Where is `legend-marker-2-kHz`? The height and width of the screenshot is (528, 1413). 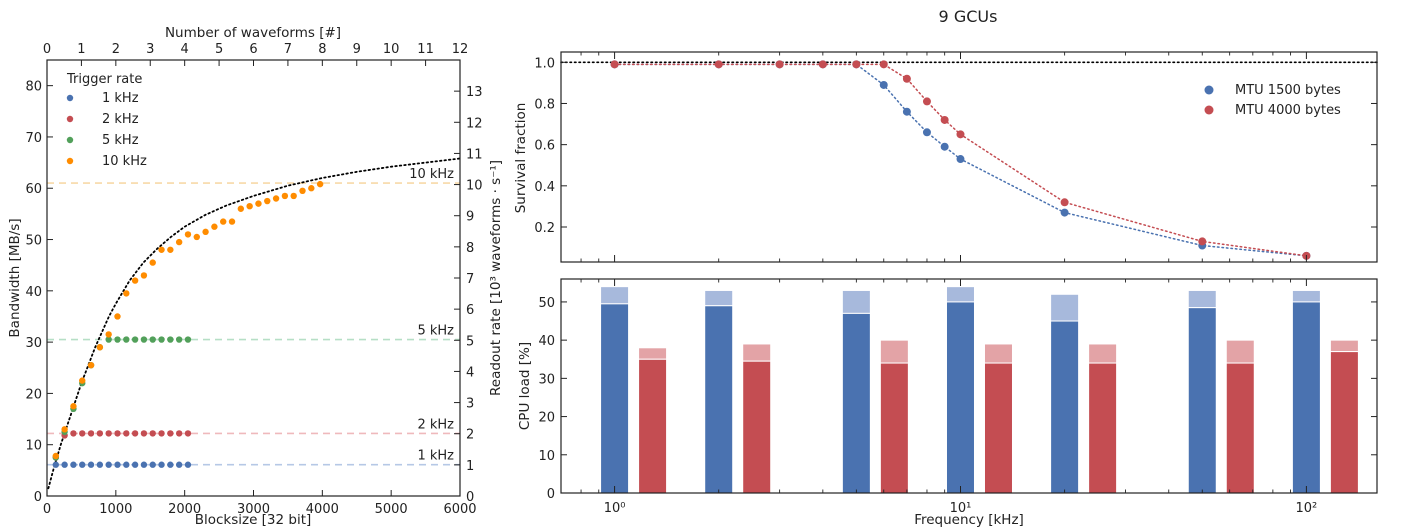
legend-marker-2-kHz is located at coordinates (70, 119).